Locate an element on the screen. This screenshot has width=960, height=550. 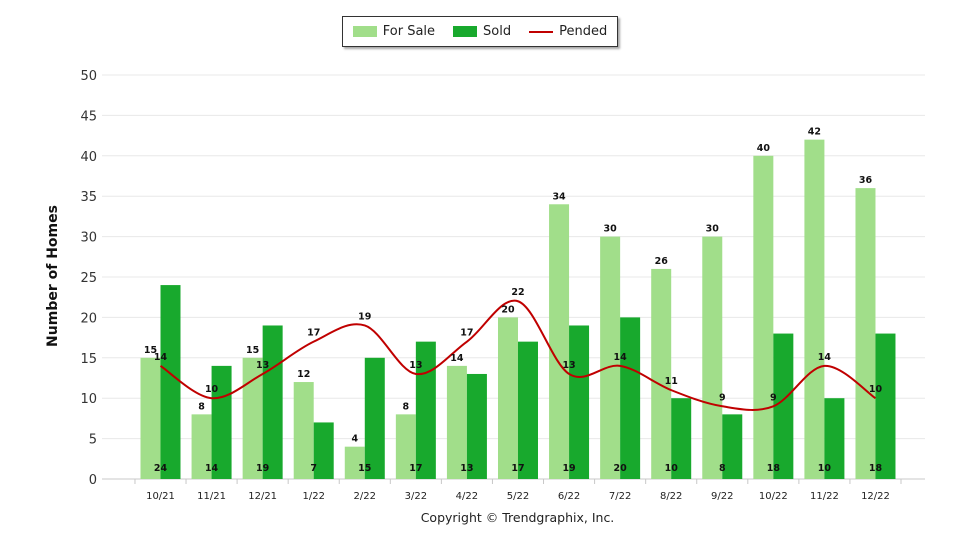
legend-label-sold: Sold is located at coordinates (497, 31).